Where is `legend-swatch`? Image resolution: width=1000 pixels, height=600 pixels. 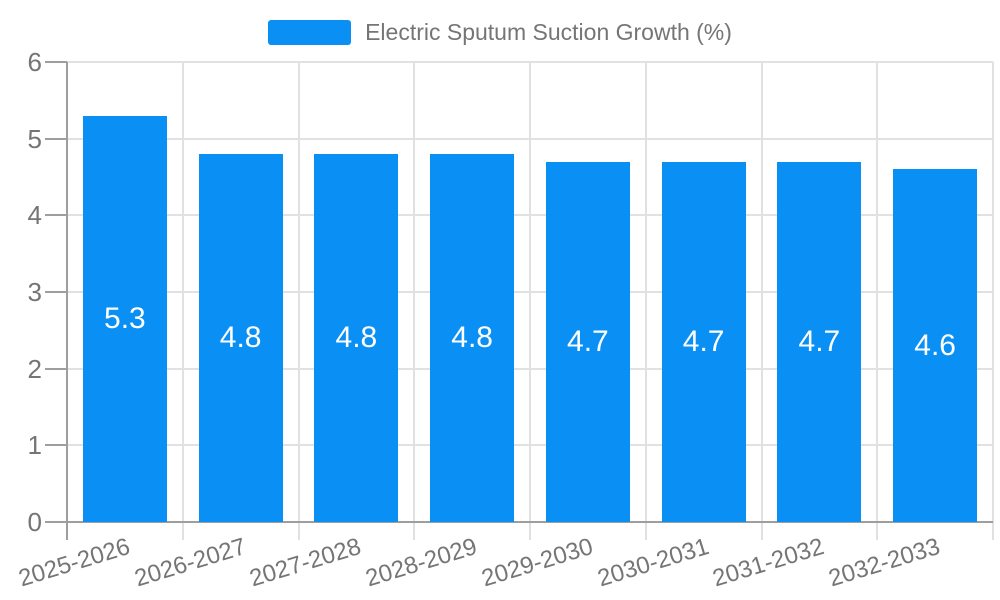
legend-swatch is located at coordinates (310, 32).